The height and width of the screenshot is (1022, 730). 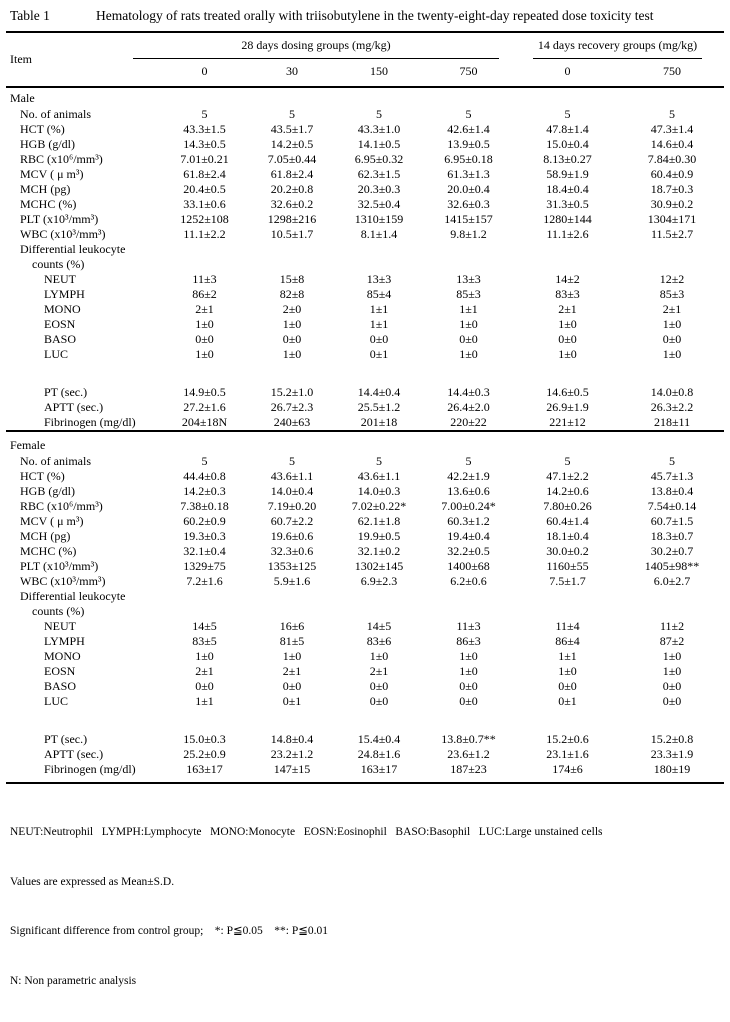 I want to click on cell-value: 13±3, so click(x=379, y=279).